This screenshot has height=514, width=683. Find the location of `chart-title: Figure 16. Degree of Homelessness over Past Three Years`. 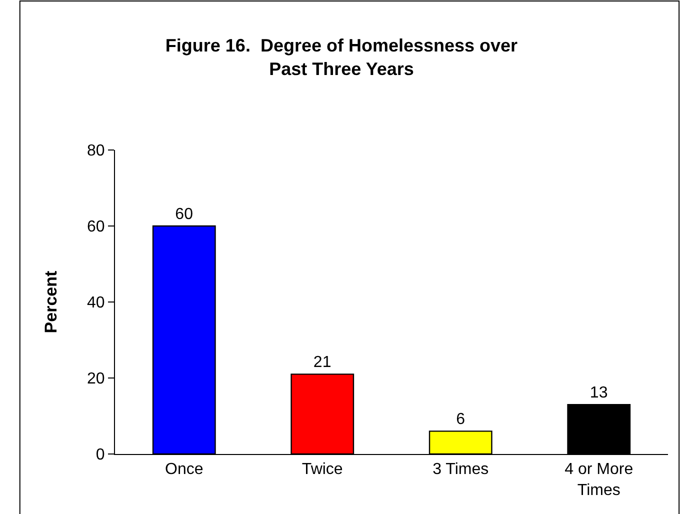

chart-title: Figure 16. Degree of Homelessness over Past Three Years is located at coordinates (341, 57).